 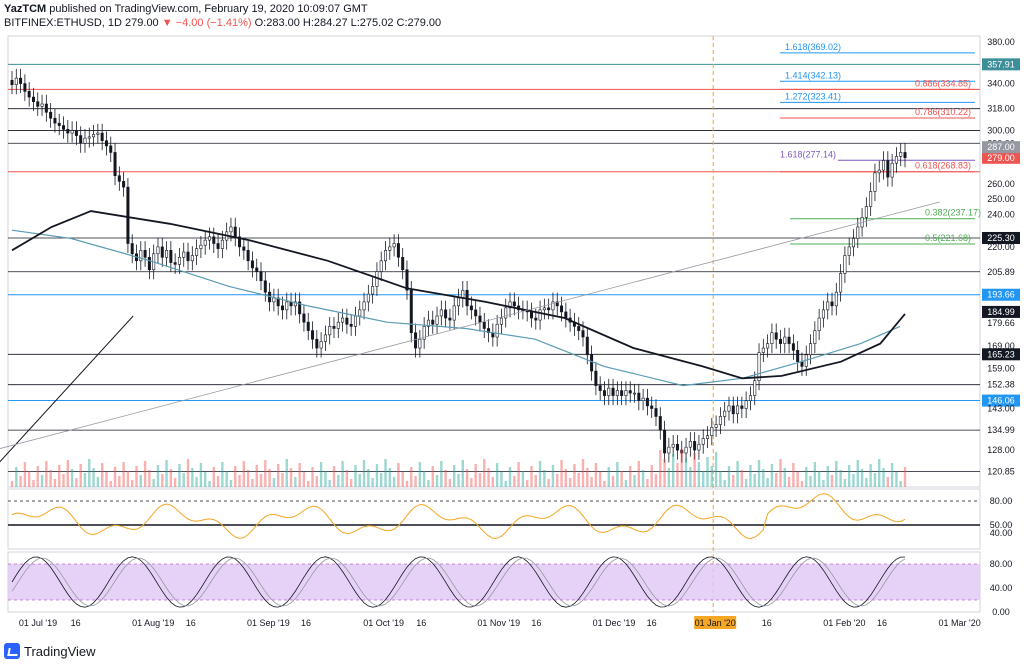 What do you see at coordinates (1001, 84) in the screenshot?
I see `price-axis-label: 340.00` at bounding box center [1001, 84].